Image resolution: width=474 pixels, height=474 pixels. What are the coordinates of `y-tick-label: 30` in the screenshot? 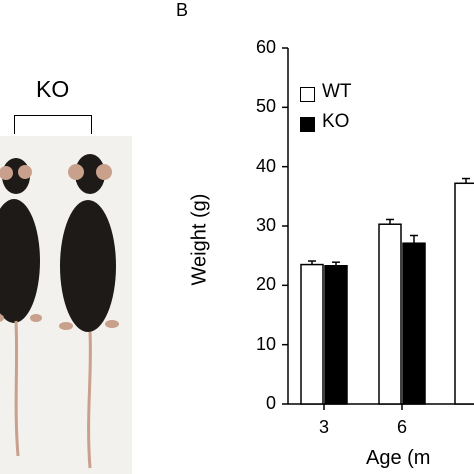 It's located at (265, 225).